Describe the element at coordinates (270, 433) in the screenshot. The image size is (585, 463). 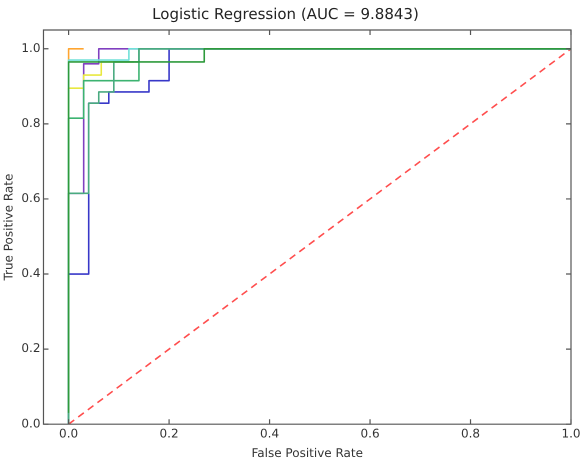
I see `x-tick-label: 0.4` at that location.